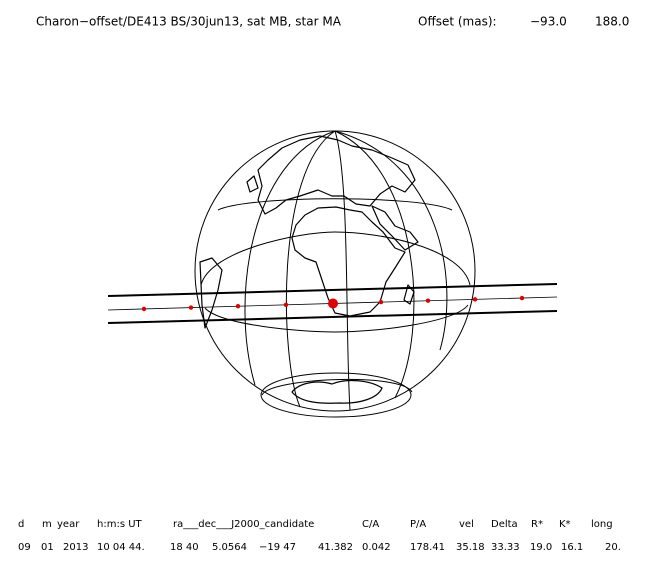 The height and width of the screenshot is (568, 649). I want to click on table-cell: 20., so click(613, 547).